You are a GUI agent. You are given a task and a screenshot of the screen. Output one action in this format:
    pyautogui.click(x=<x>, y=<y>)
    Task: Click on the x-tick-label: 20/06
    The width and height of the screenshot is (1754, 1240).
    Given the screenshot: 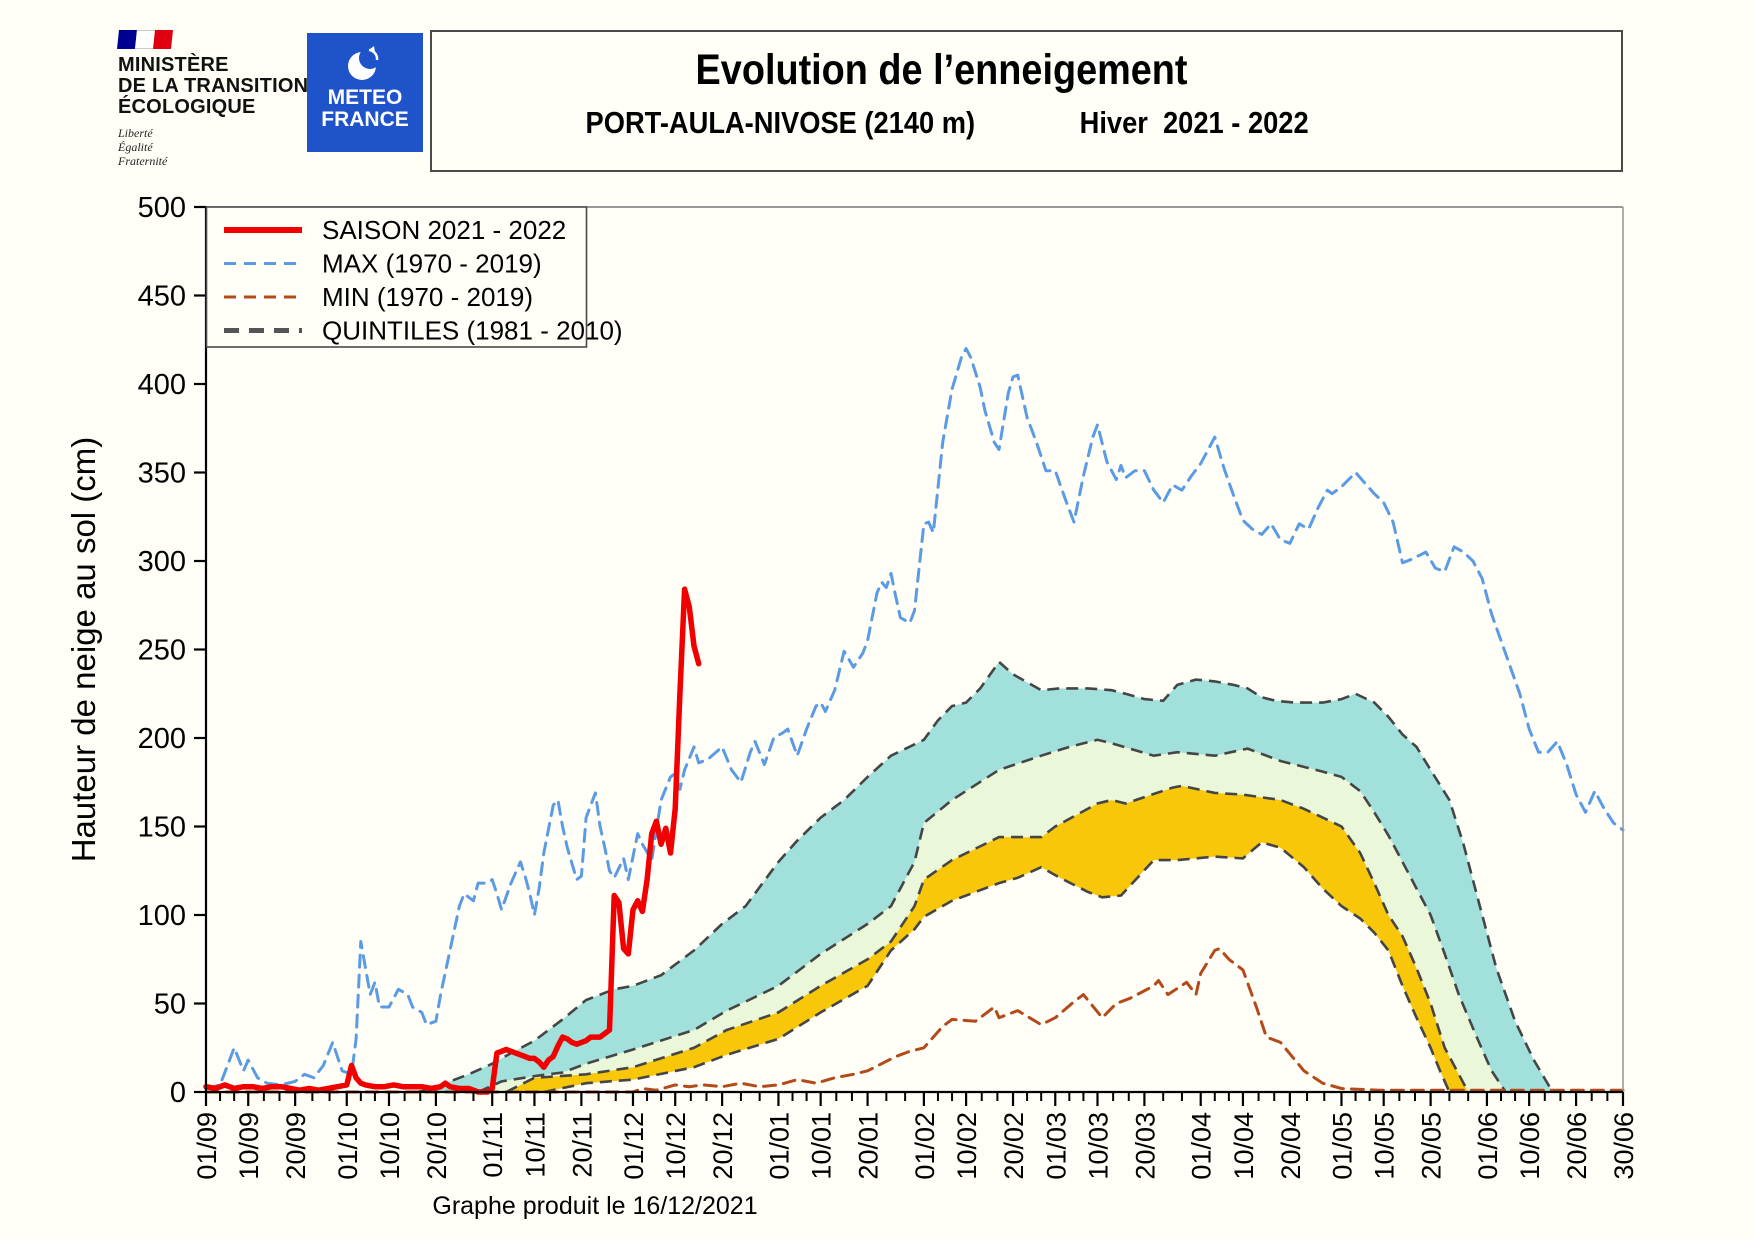 What is the action you would take?
    pyautogui.click(x=1577, y=1146)
    